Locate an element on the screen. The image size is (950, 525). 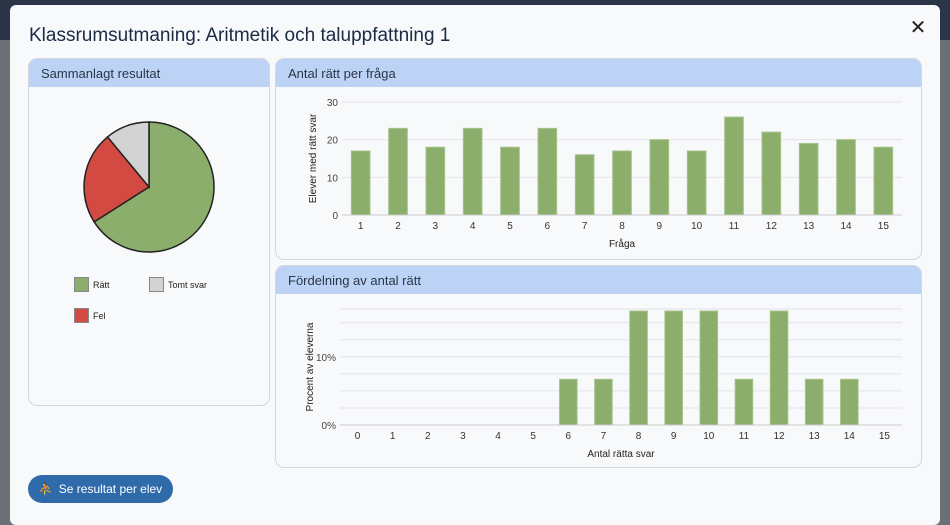
pie-chart is located at coordinates (149, 187).